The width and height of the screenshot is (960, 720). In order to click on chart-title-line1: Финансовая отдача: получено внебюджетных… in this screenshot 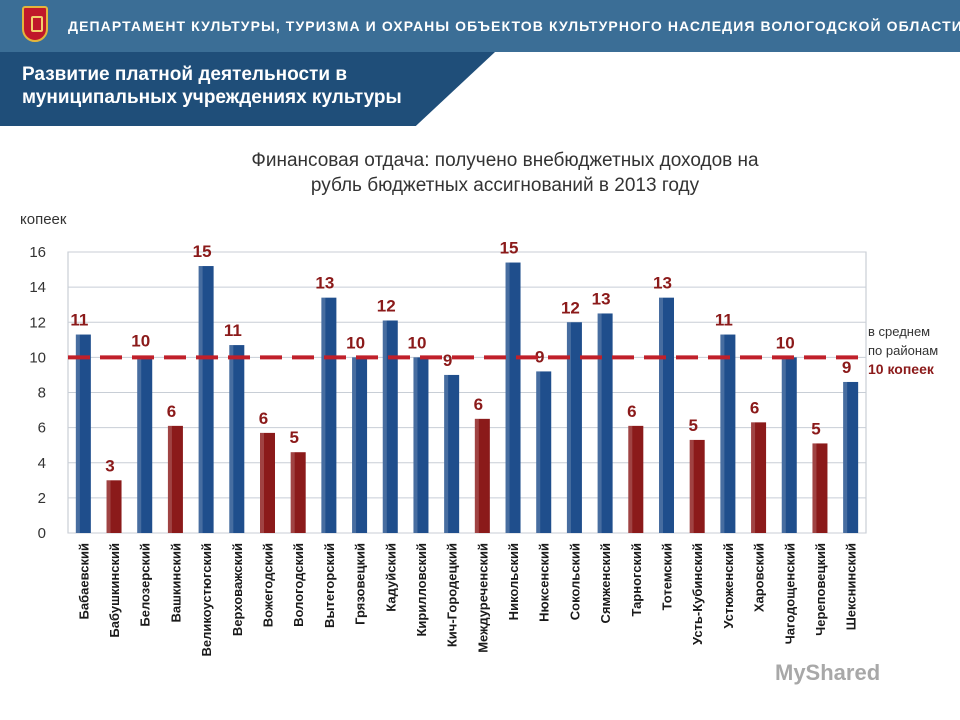, I will do `click(505, 160)`.